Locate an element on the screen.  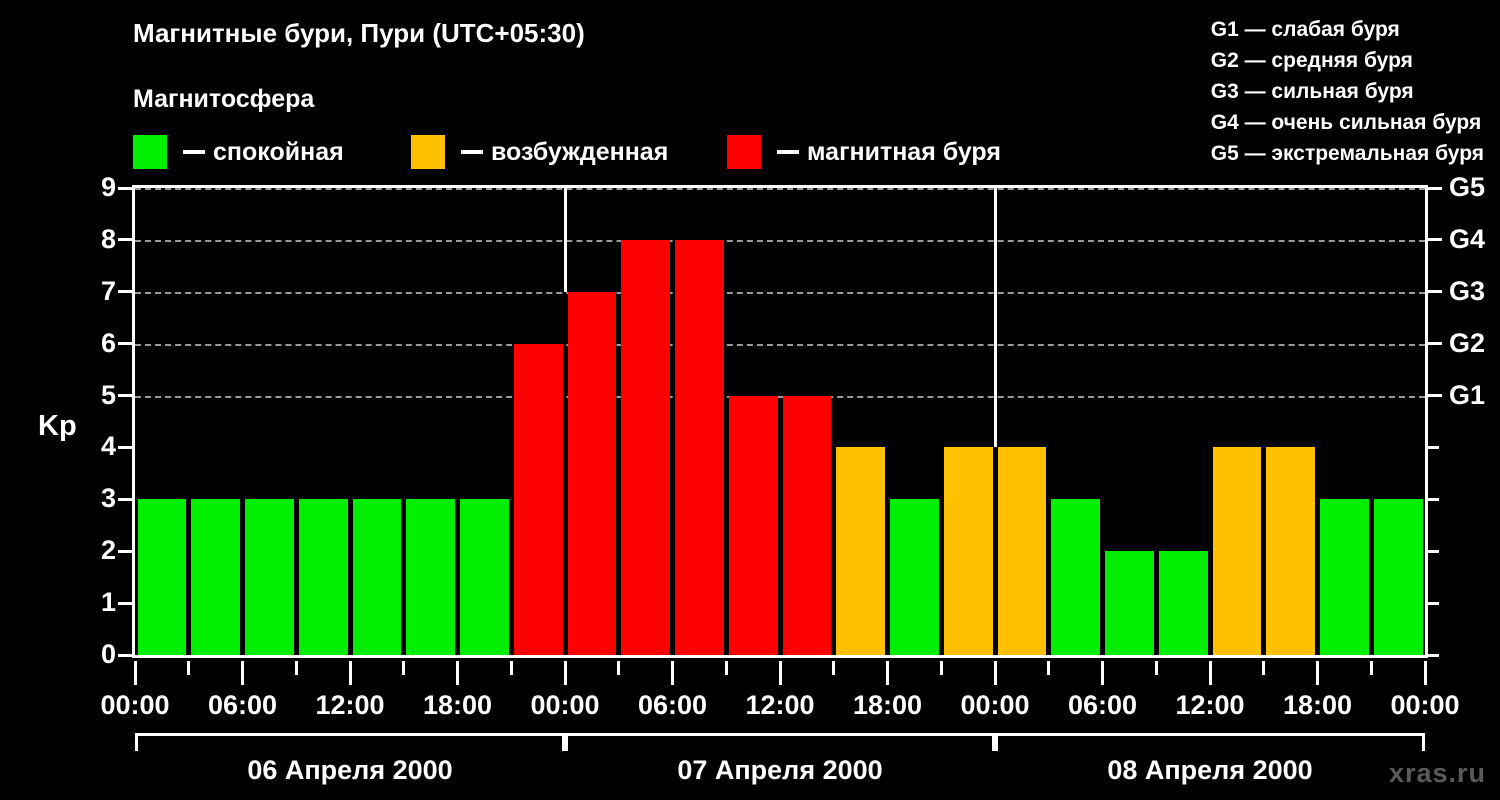
gscale-key-row: G5 — экстремальная буря is located at coordinates (1347, 153).